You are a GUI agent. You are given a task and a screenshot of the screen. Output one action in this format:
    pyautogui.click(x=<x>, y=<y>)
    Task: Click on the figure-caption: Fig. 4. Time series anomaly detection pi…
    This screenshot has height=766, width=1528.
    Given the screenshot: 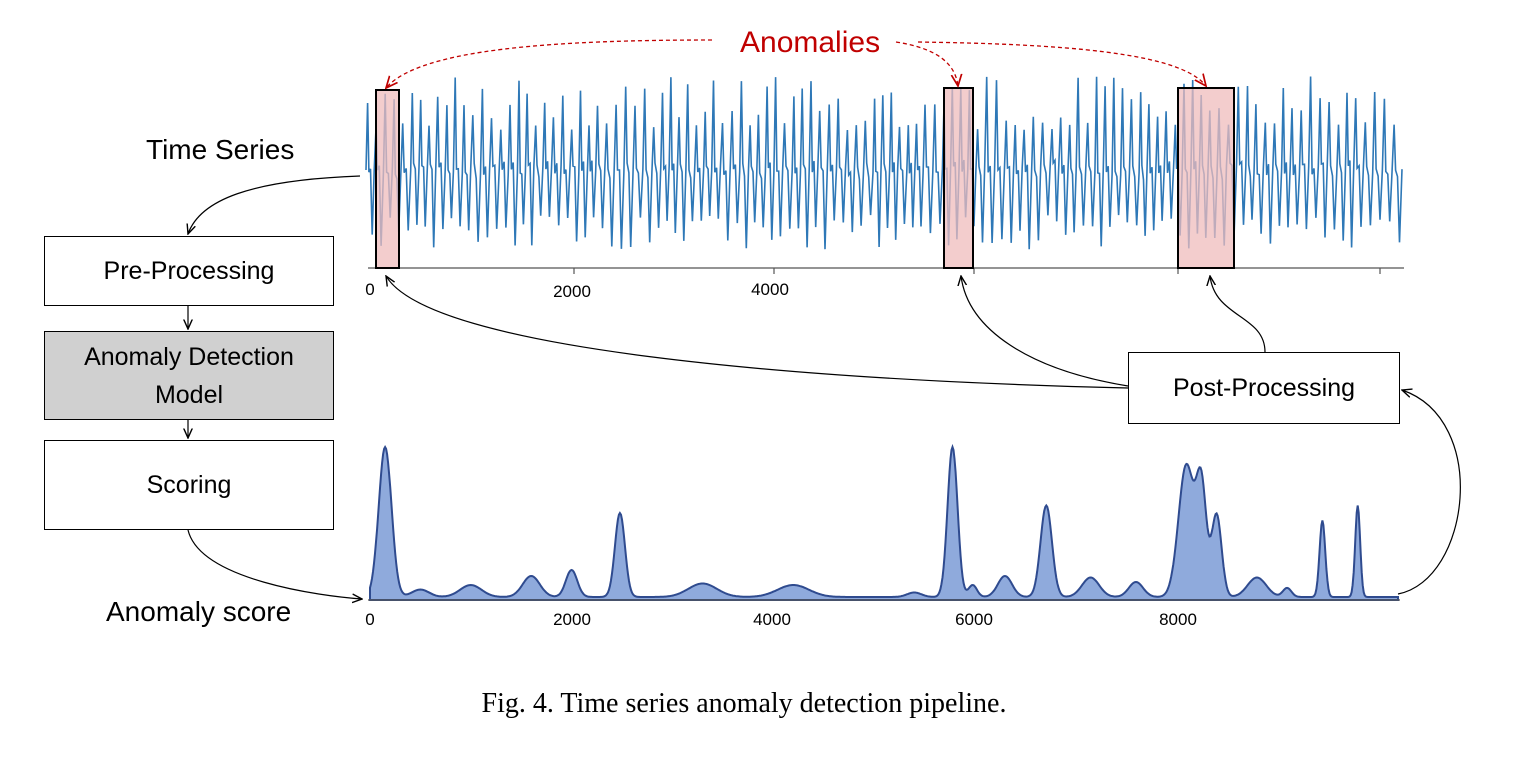 What is the action you would take?
    pyautogui.click(x=744, y=703)
    